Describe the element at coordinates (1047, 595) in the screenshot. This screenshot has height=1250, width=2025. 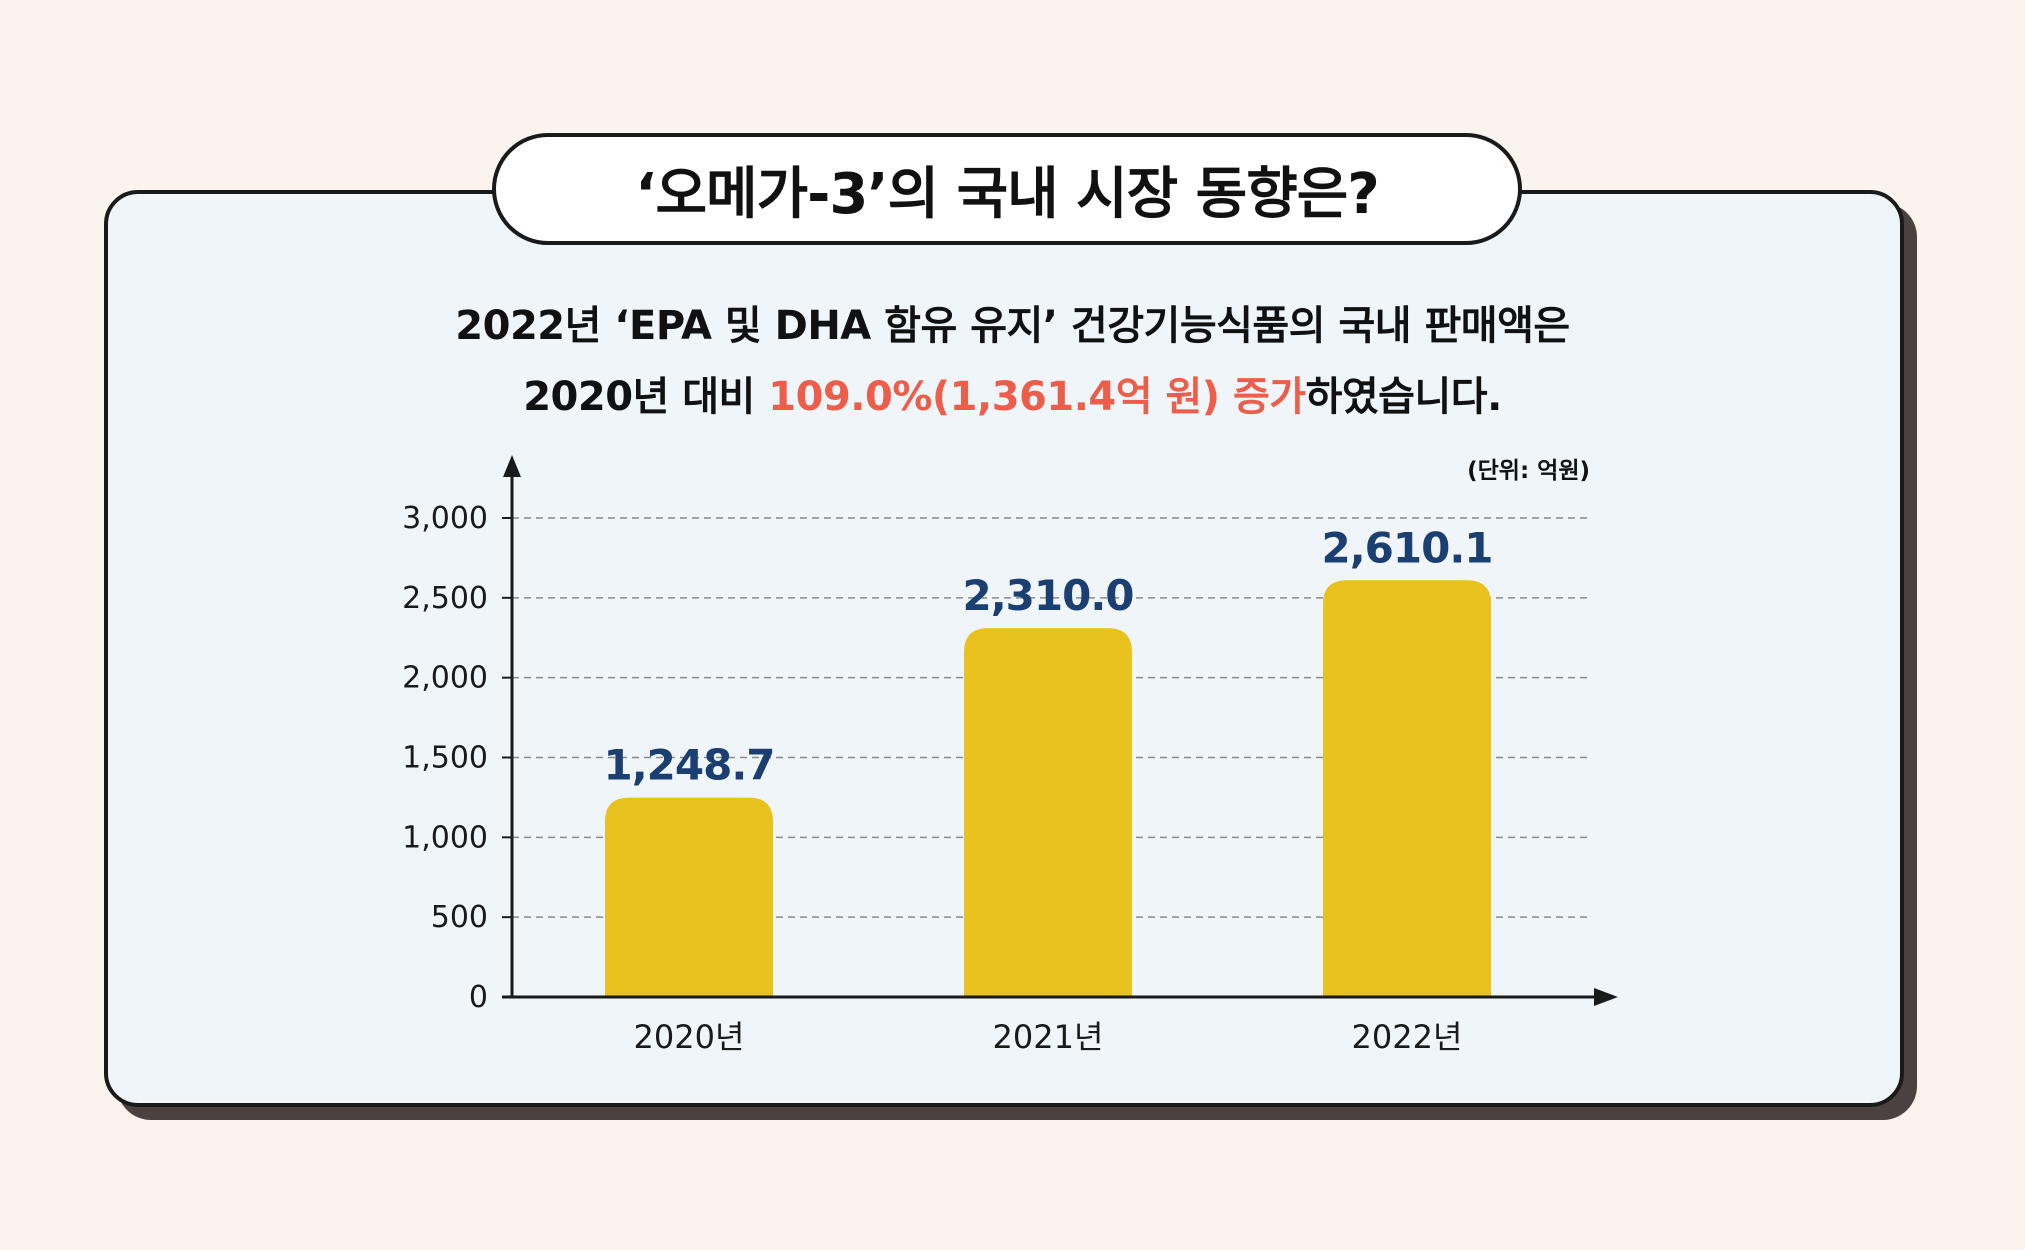
I see `bar-value-label: 2,310.0` at that location.